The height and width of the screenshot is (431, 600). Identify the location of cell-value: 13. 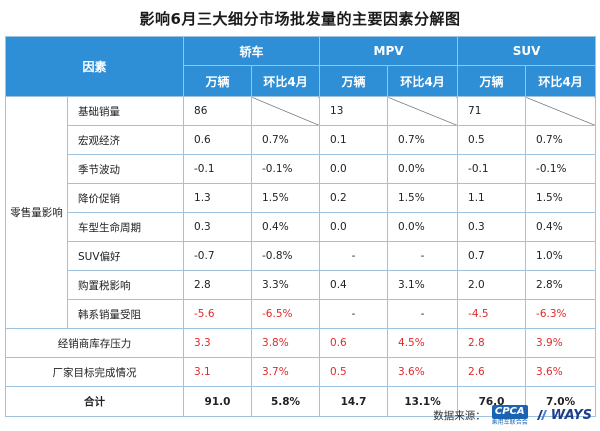
(354, 111).